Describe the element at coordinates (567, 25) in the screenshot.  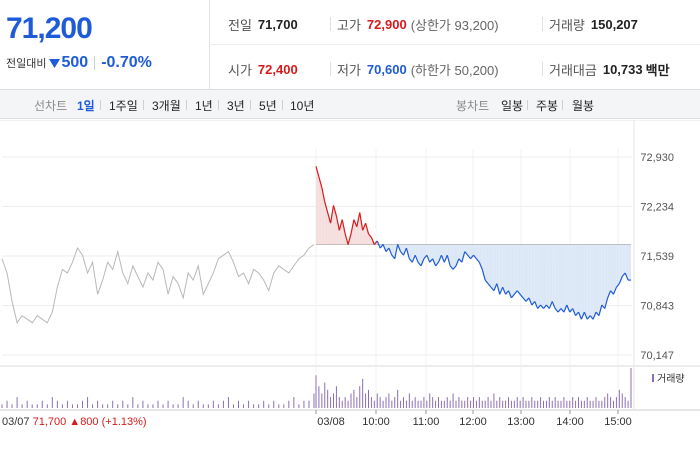
I see `stat-label: 거래량` at that location.